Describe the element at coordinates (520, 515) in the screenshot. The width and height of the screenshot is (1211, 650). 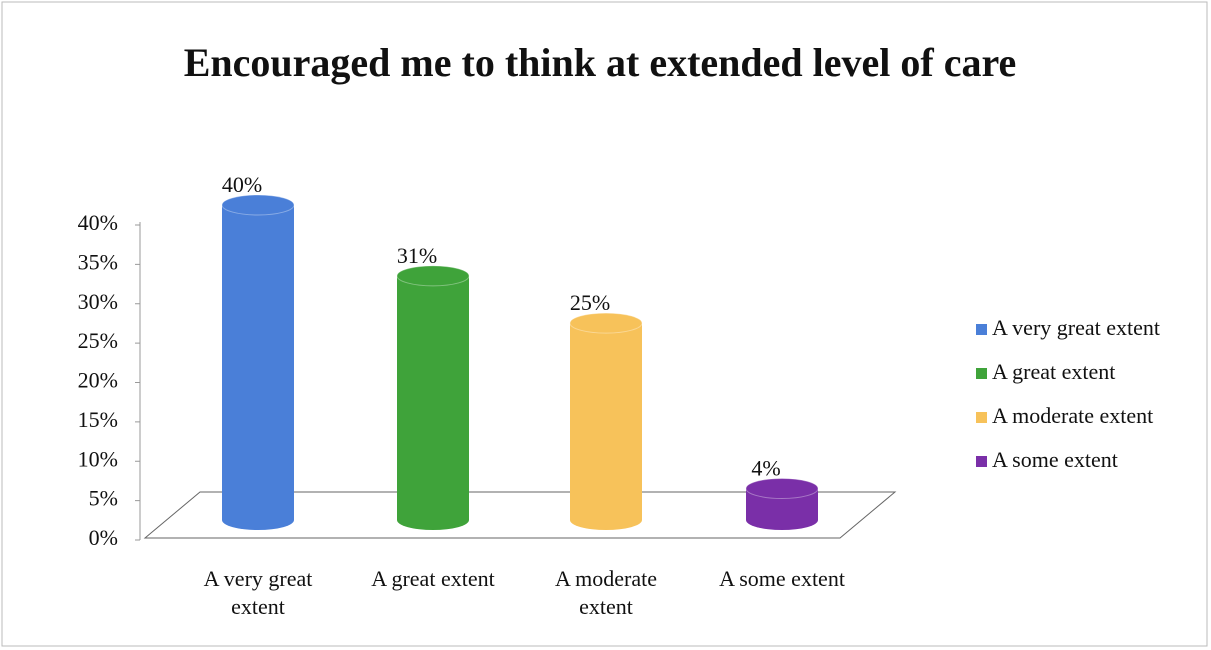
I see `floor` at that location.